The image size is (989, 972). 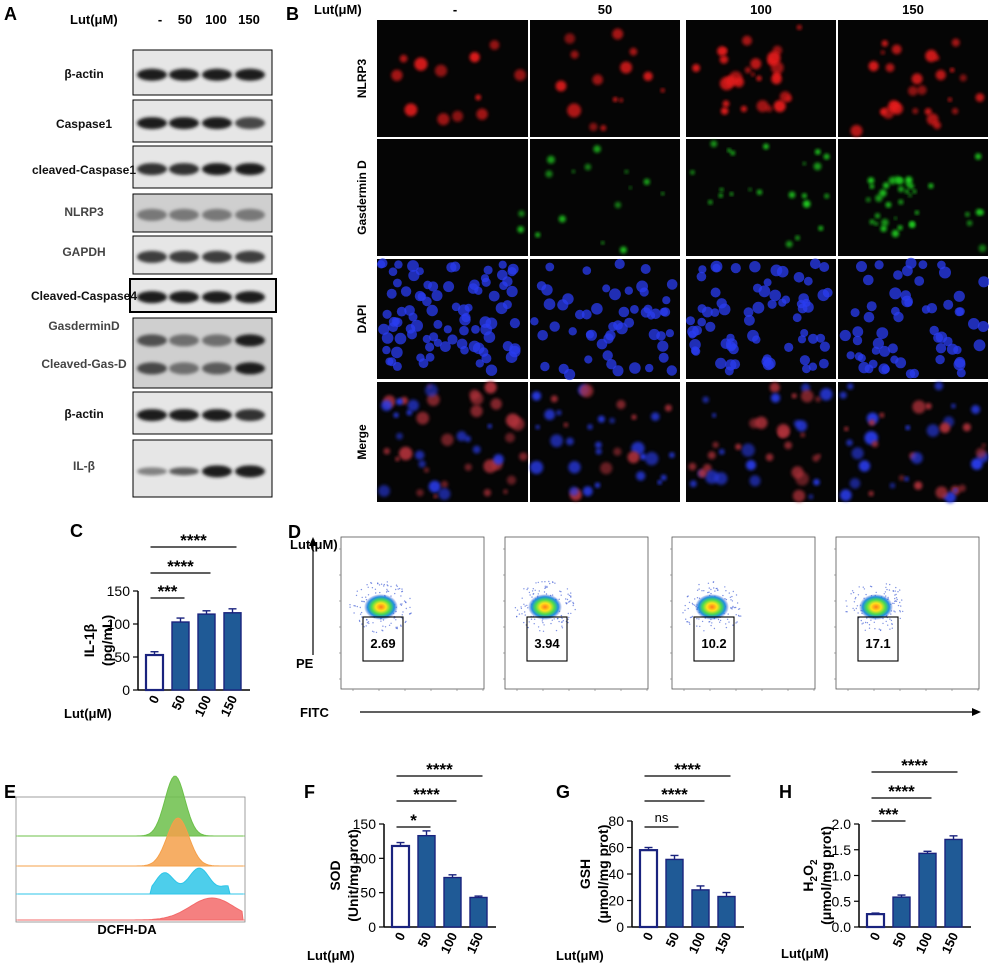 What do you see at coordinates (842, 824) in the screenshot?
I see `y-tick-label: 2.0` at bounding box center [842, 824].